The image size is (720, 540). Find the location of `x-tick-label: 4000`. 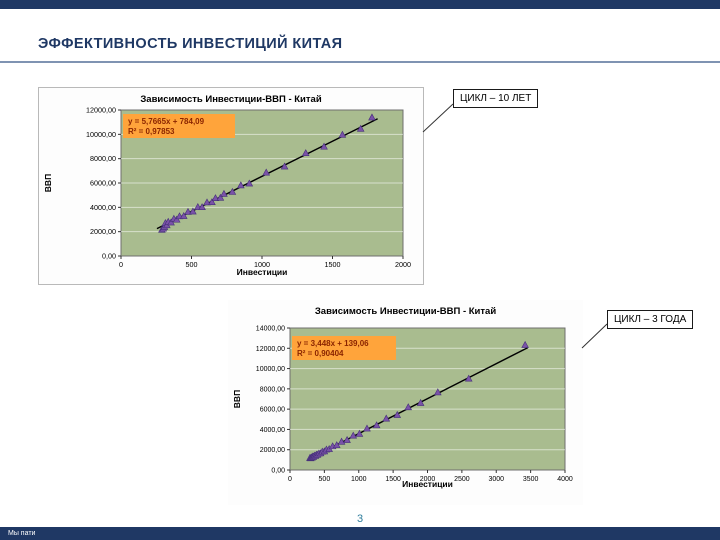

x-tick-label: 4000 is located at coordinates (565, 479).